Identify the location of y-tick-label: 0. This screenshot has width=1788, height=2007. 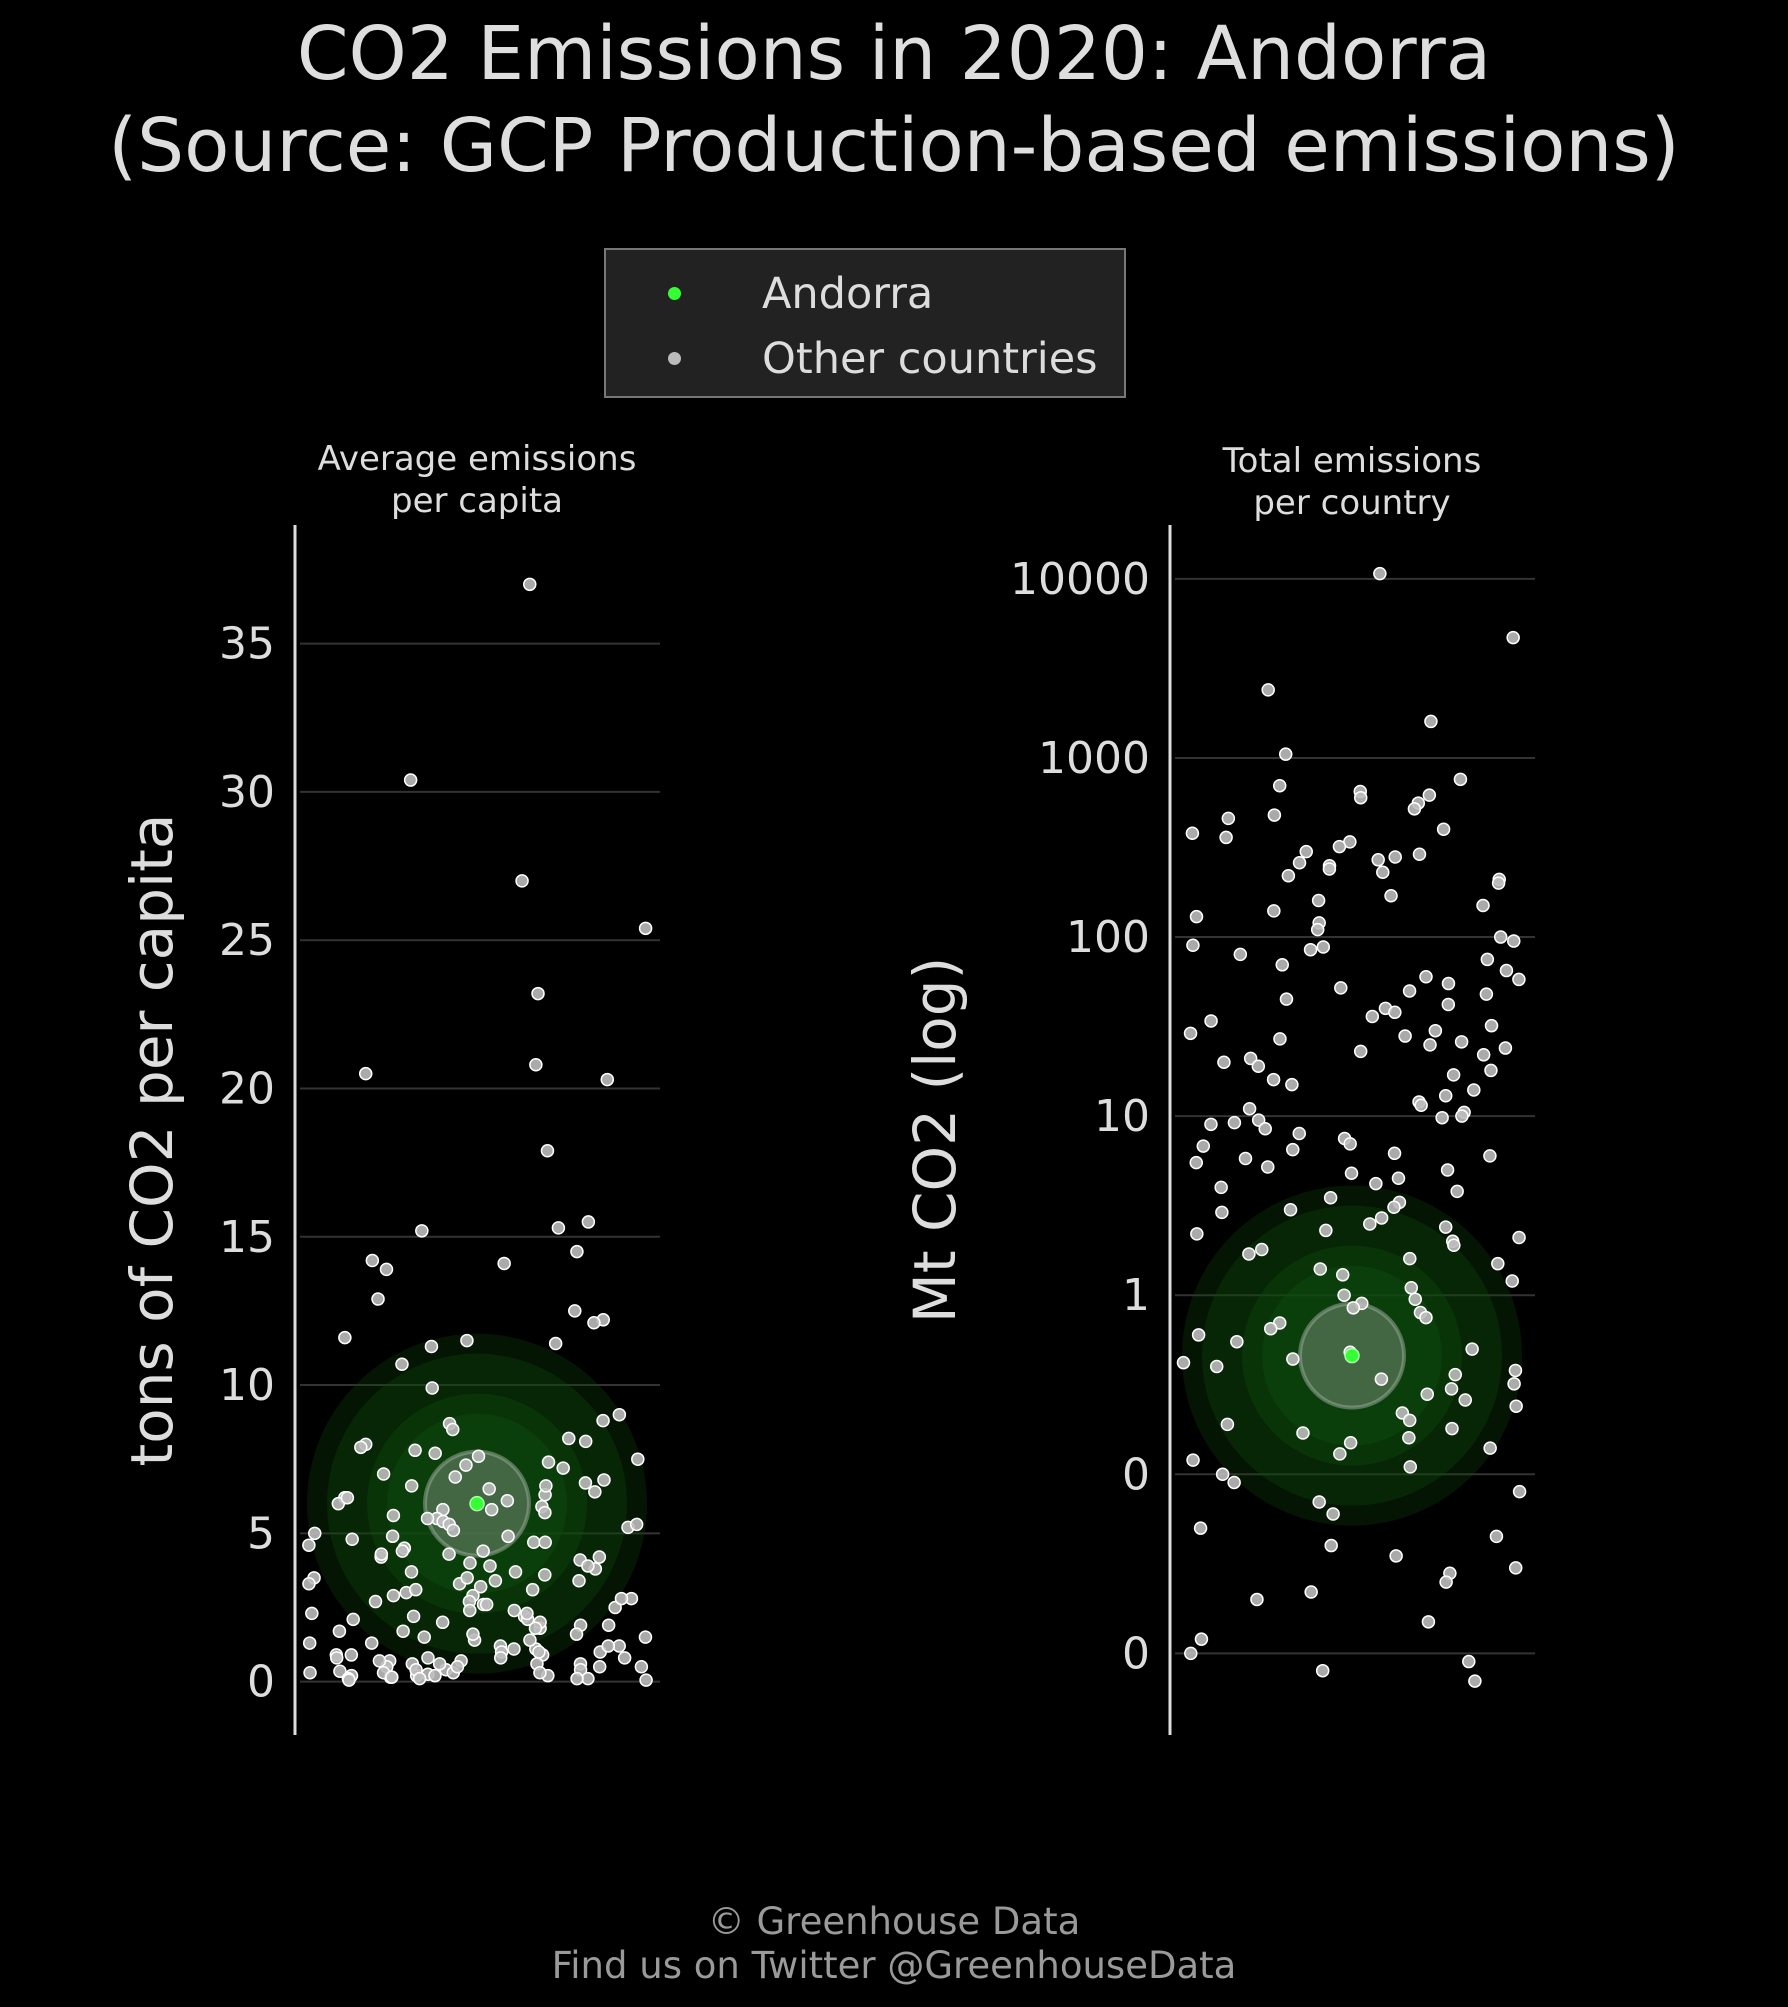
(1136, 1653).